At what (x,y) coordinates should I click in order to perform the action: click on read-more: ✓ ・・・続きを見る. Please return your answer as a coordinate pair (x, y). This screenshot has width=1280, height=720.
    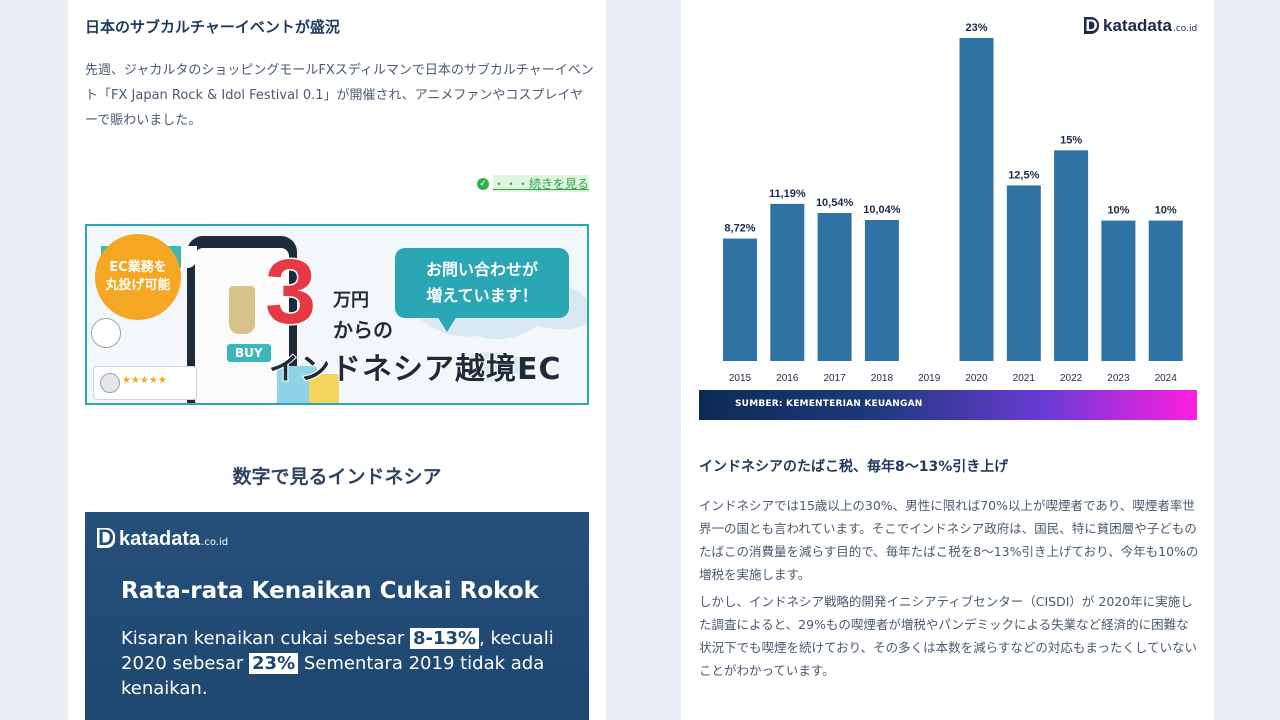
    Looking at the image, I should click on (532, 183).